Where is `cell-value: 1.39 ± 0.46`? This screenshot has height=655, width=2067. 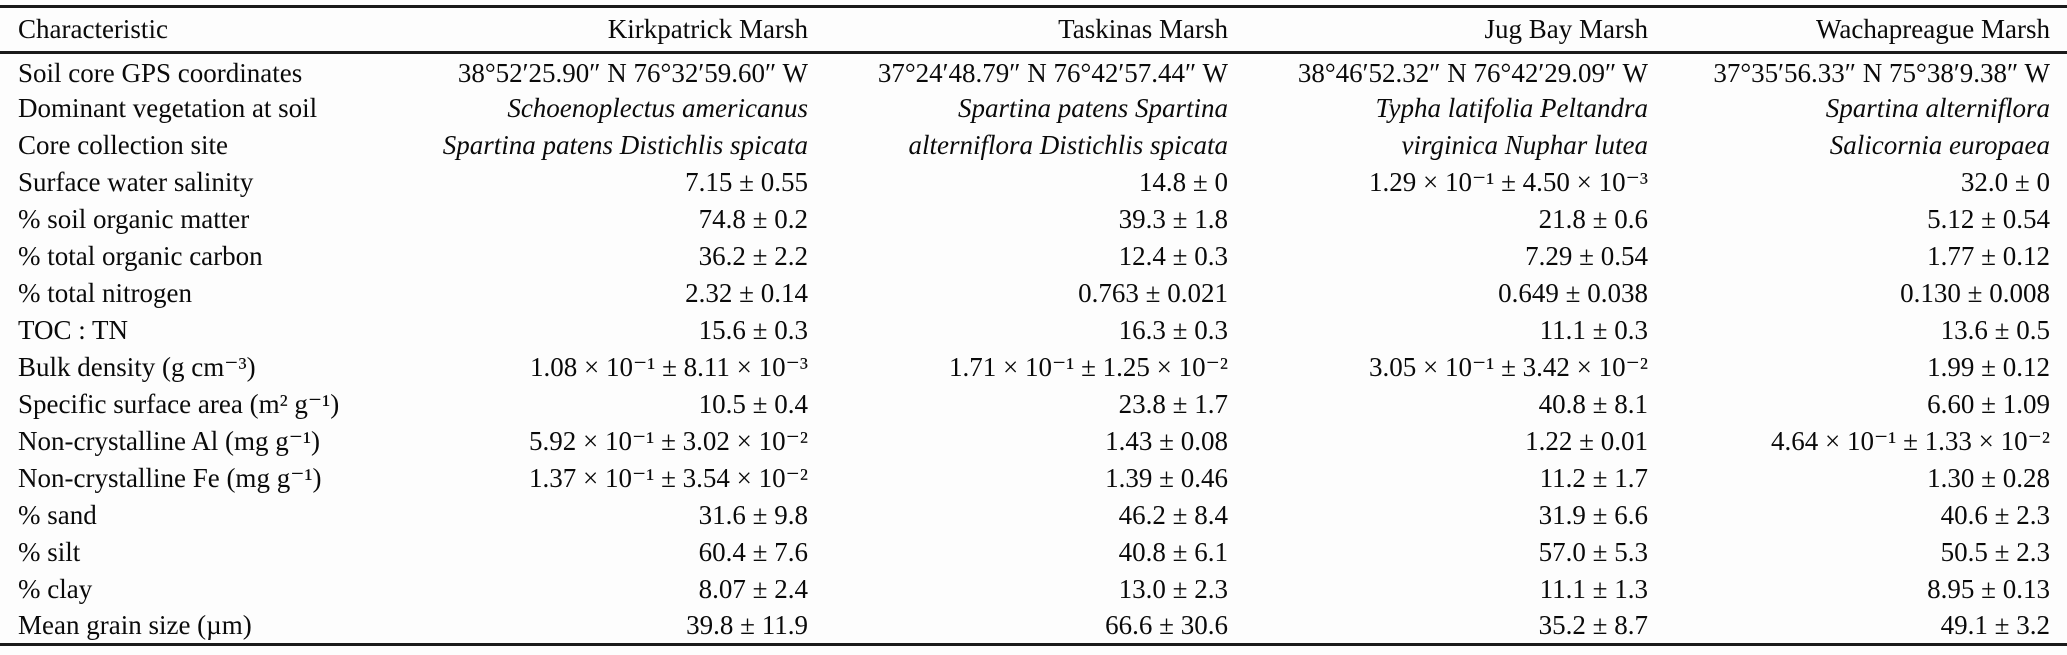 cell-value: 1.39 ± 0.46 is located at coordinates (1166, 477).